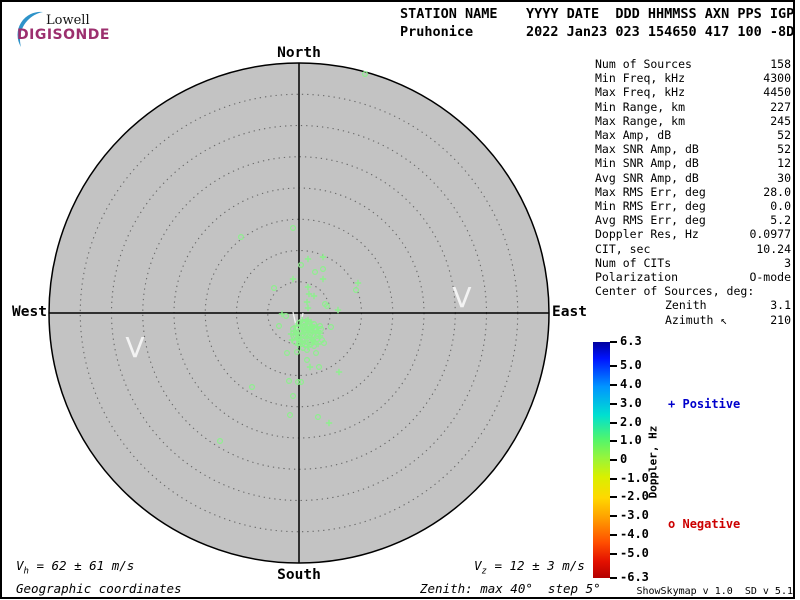  Describe the element at coordinates (647, 177) in the screenshot. I see `stats-row-label: Avg SNR Amp, dB` at that location.